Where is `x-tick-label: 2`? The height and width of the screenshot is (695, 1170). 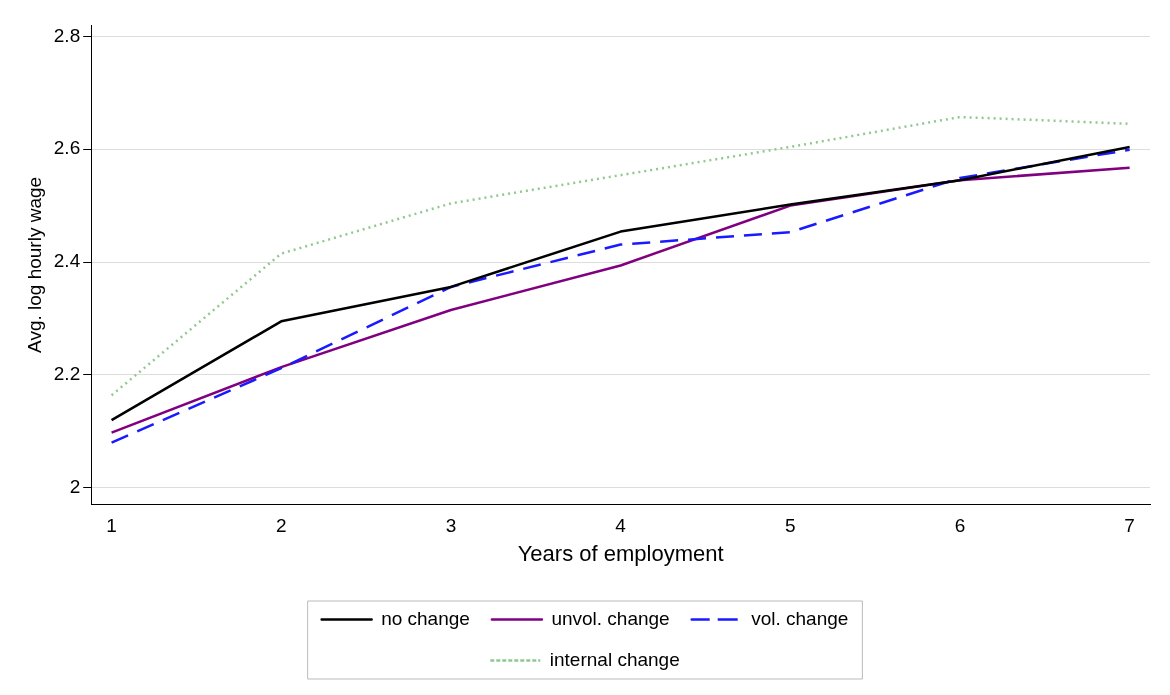
x-tick-label: 2 is located at coordinates (281, 526).